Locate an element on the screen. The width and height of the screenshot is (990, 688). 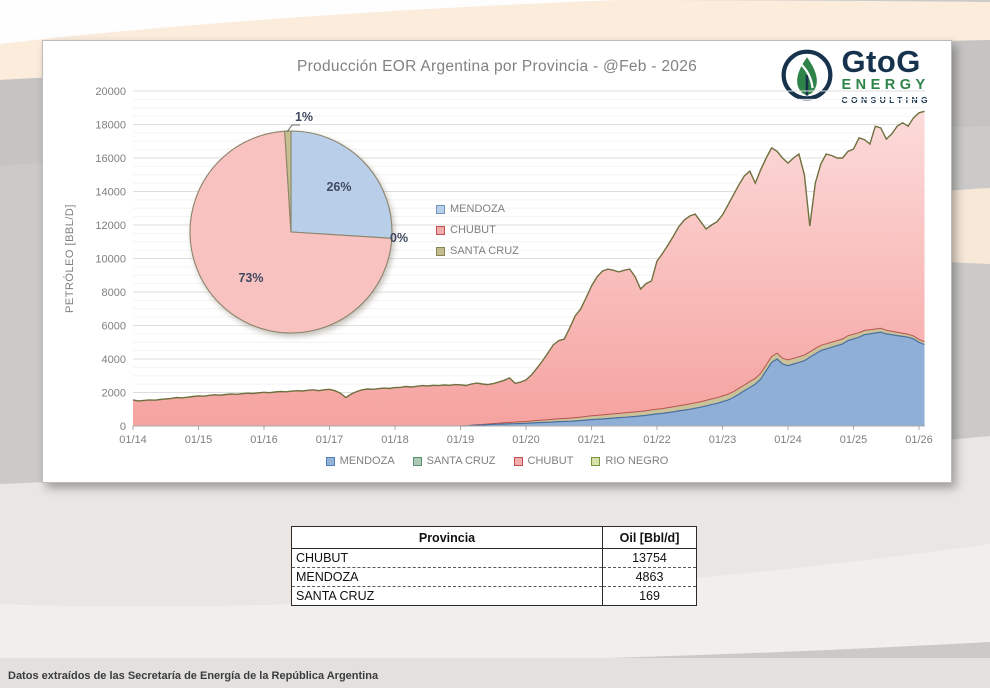
chubut-lower-border is located at coordinates (692, 377).